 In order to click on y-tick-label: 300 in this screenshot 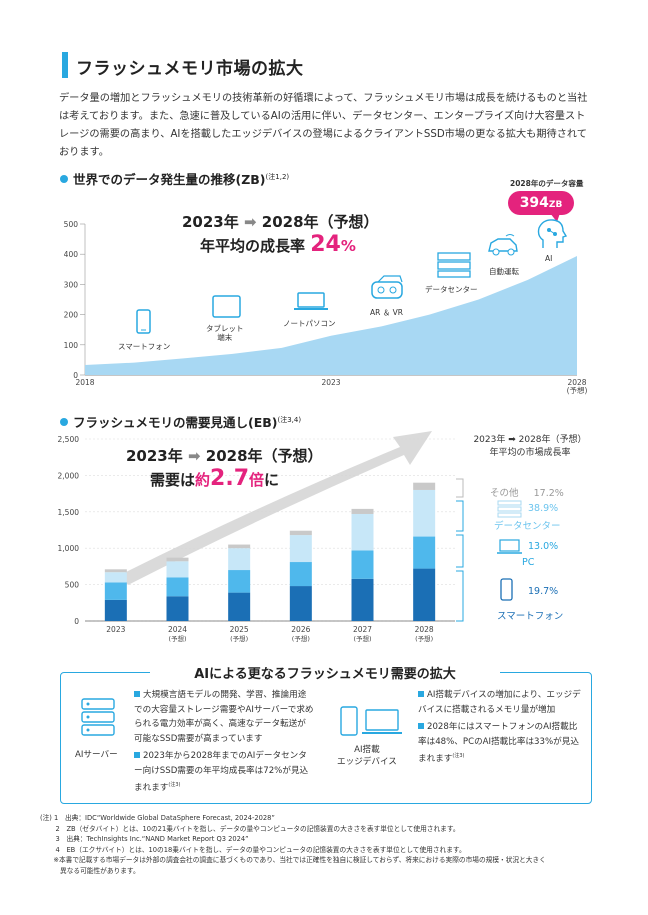, I will do `click(71, 284)`.